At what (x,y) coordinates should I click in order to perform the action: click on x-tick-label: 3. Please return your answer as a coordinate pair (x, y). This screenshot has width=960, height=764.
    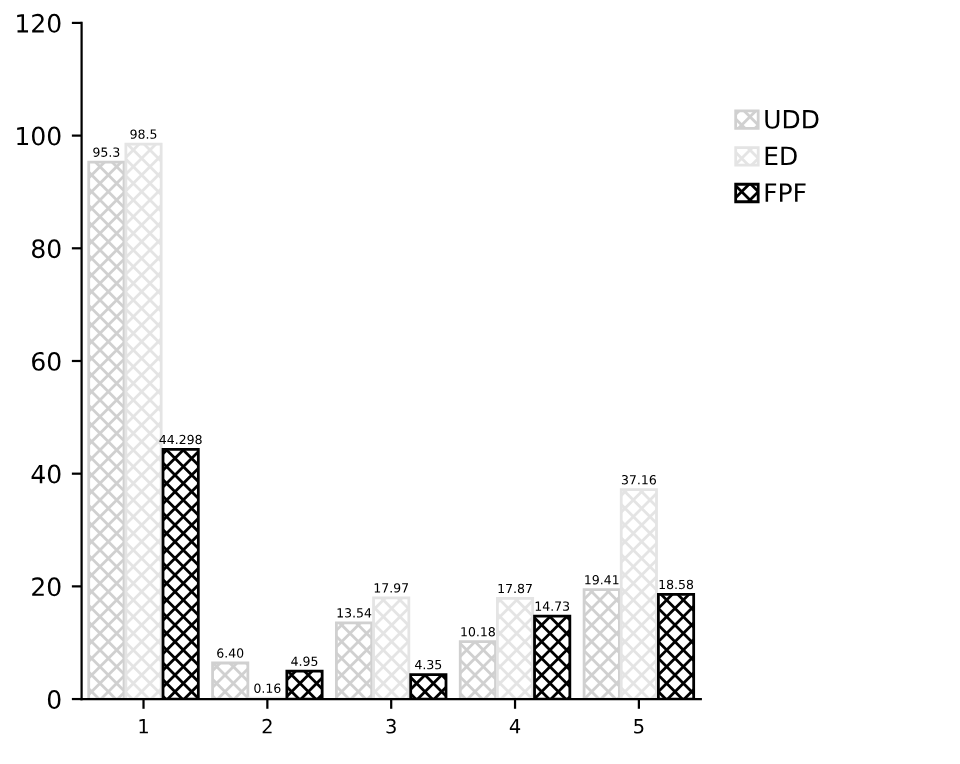
    Looking at the image, I should click on (391, 726).